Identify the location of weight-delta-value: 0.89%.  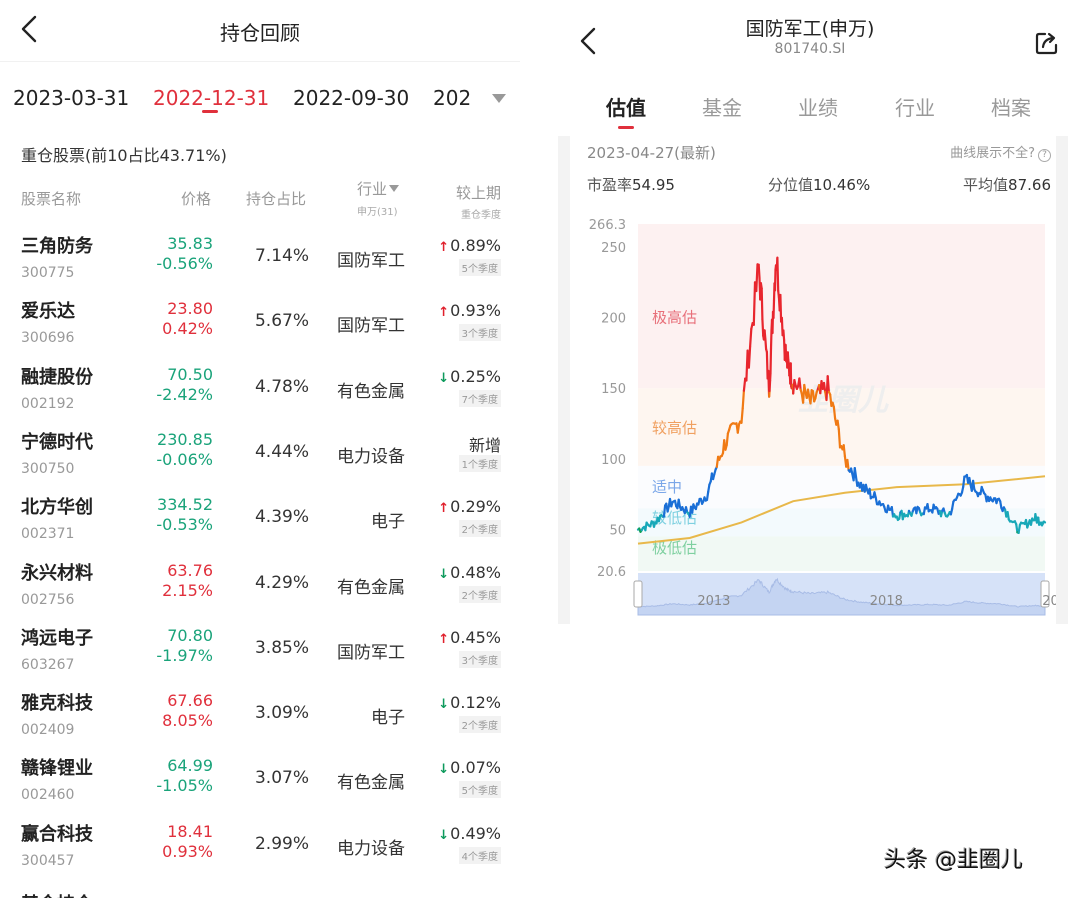
(475, 245).